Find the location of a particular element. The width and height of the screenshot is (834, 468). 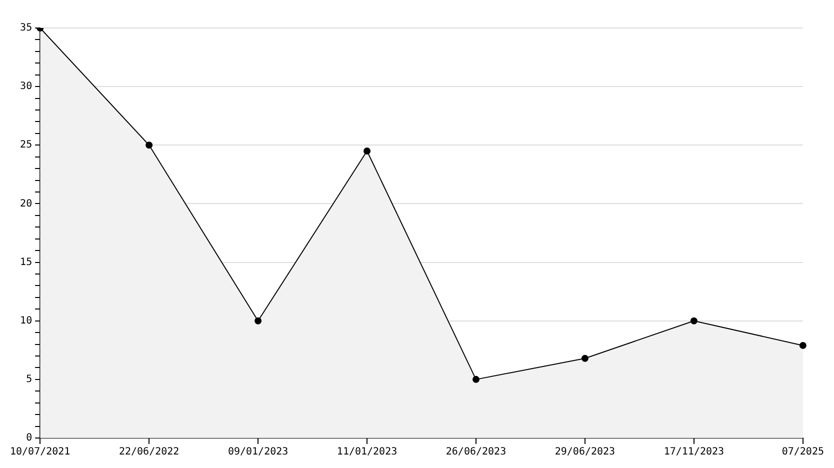

x-tick-label: 29/06/2023 is located at coordinates (585, 452).